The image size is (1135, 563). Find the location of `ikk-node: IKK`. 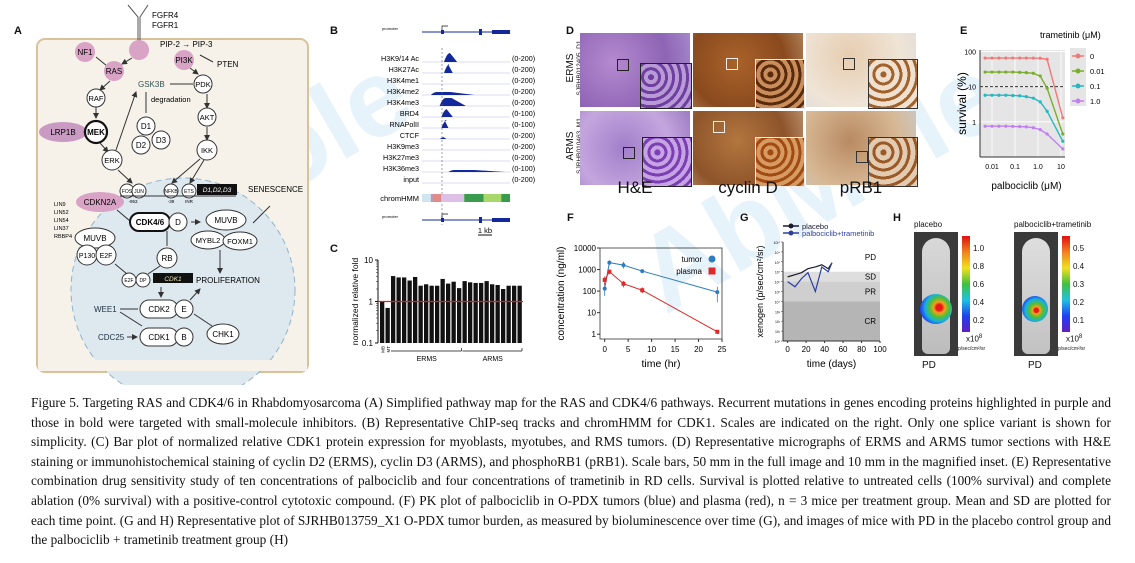

ikk-node: IKK is located at coordinates (207, 150).